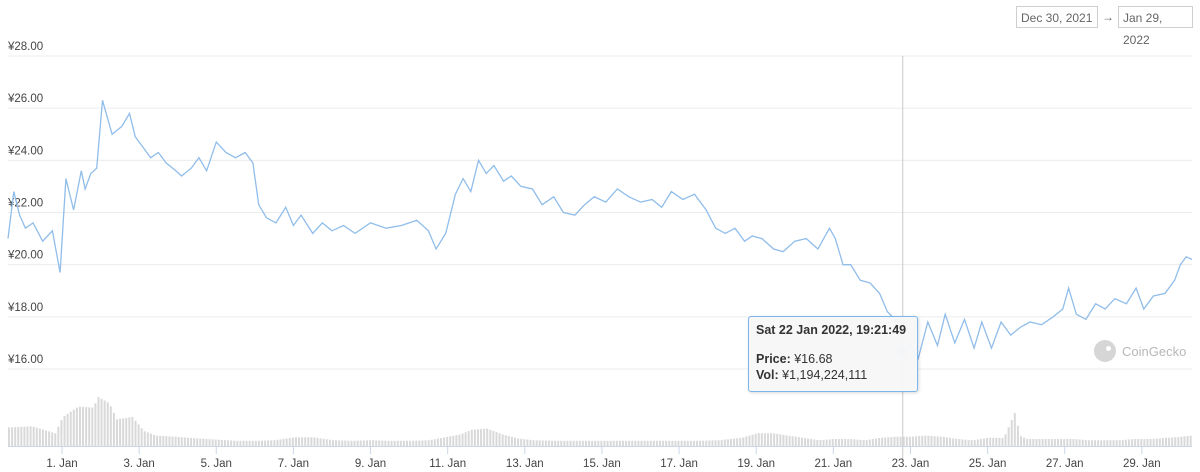 The image size is (1200, 472). I want to click on date-range-start: Dec 30, 2021, so click(1057, 17).